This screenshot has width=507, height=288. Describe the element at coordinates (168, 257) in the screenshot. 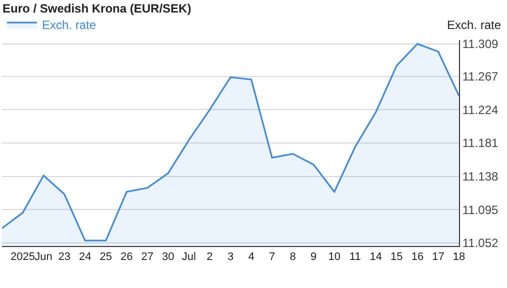

I see `x-tick-label: 30` at that location.